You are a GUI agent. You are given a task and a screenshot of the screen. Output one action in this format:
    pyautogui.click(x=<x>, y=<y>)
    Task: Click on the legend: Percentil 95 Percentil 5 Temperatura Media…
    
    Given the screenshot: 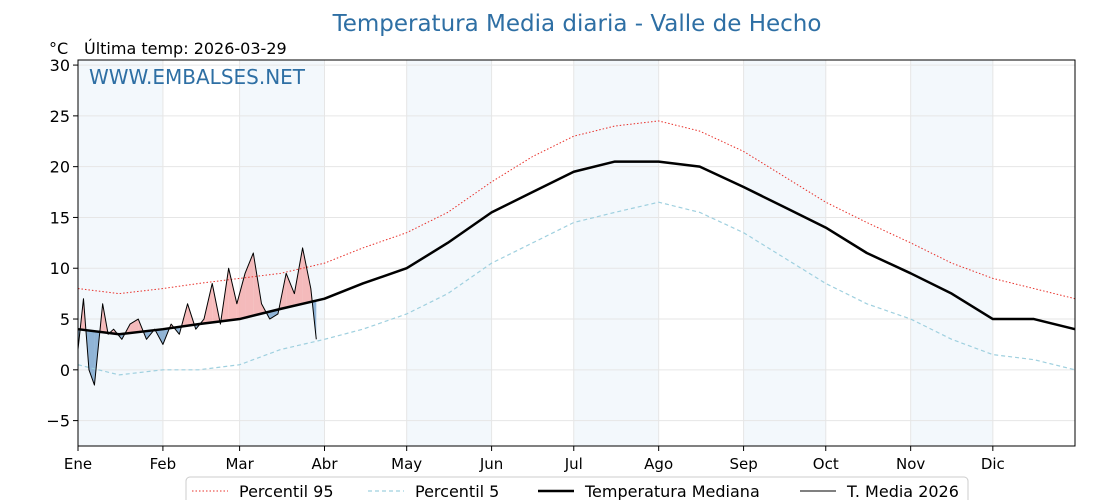 What is the action you would take?
    pyautogui.click(x=577, y=488)
    